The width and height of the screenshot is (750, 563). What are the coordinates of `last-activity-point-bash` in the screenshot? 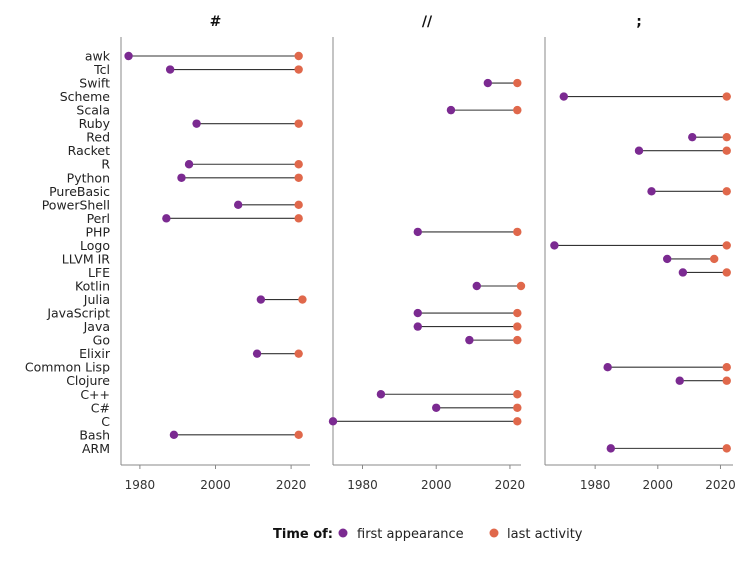 It's located at (298, 435).